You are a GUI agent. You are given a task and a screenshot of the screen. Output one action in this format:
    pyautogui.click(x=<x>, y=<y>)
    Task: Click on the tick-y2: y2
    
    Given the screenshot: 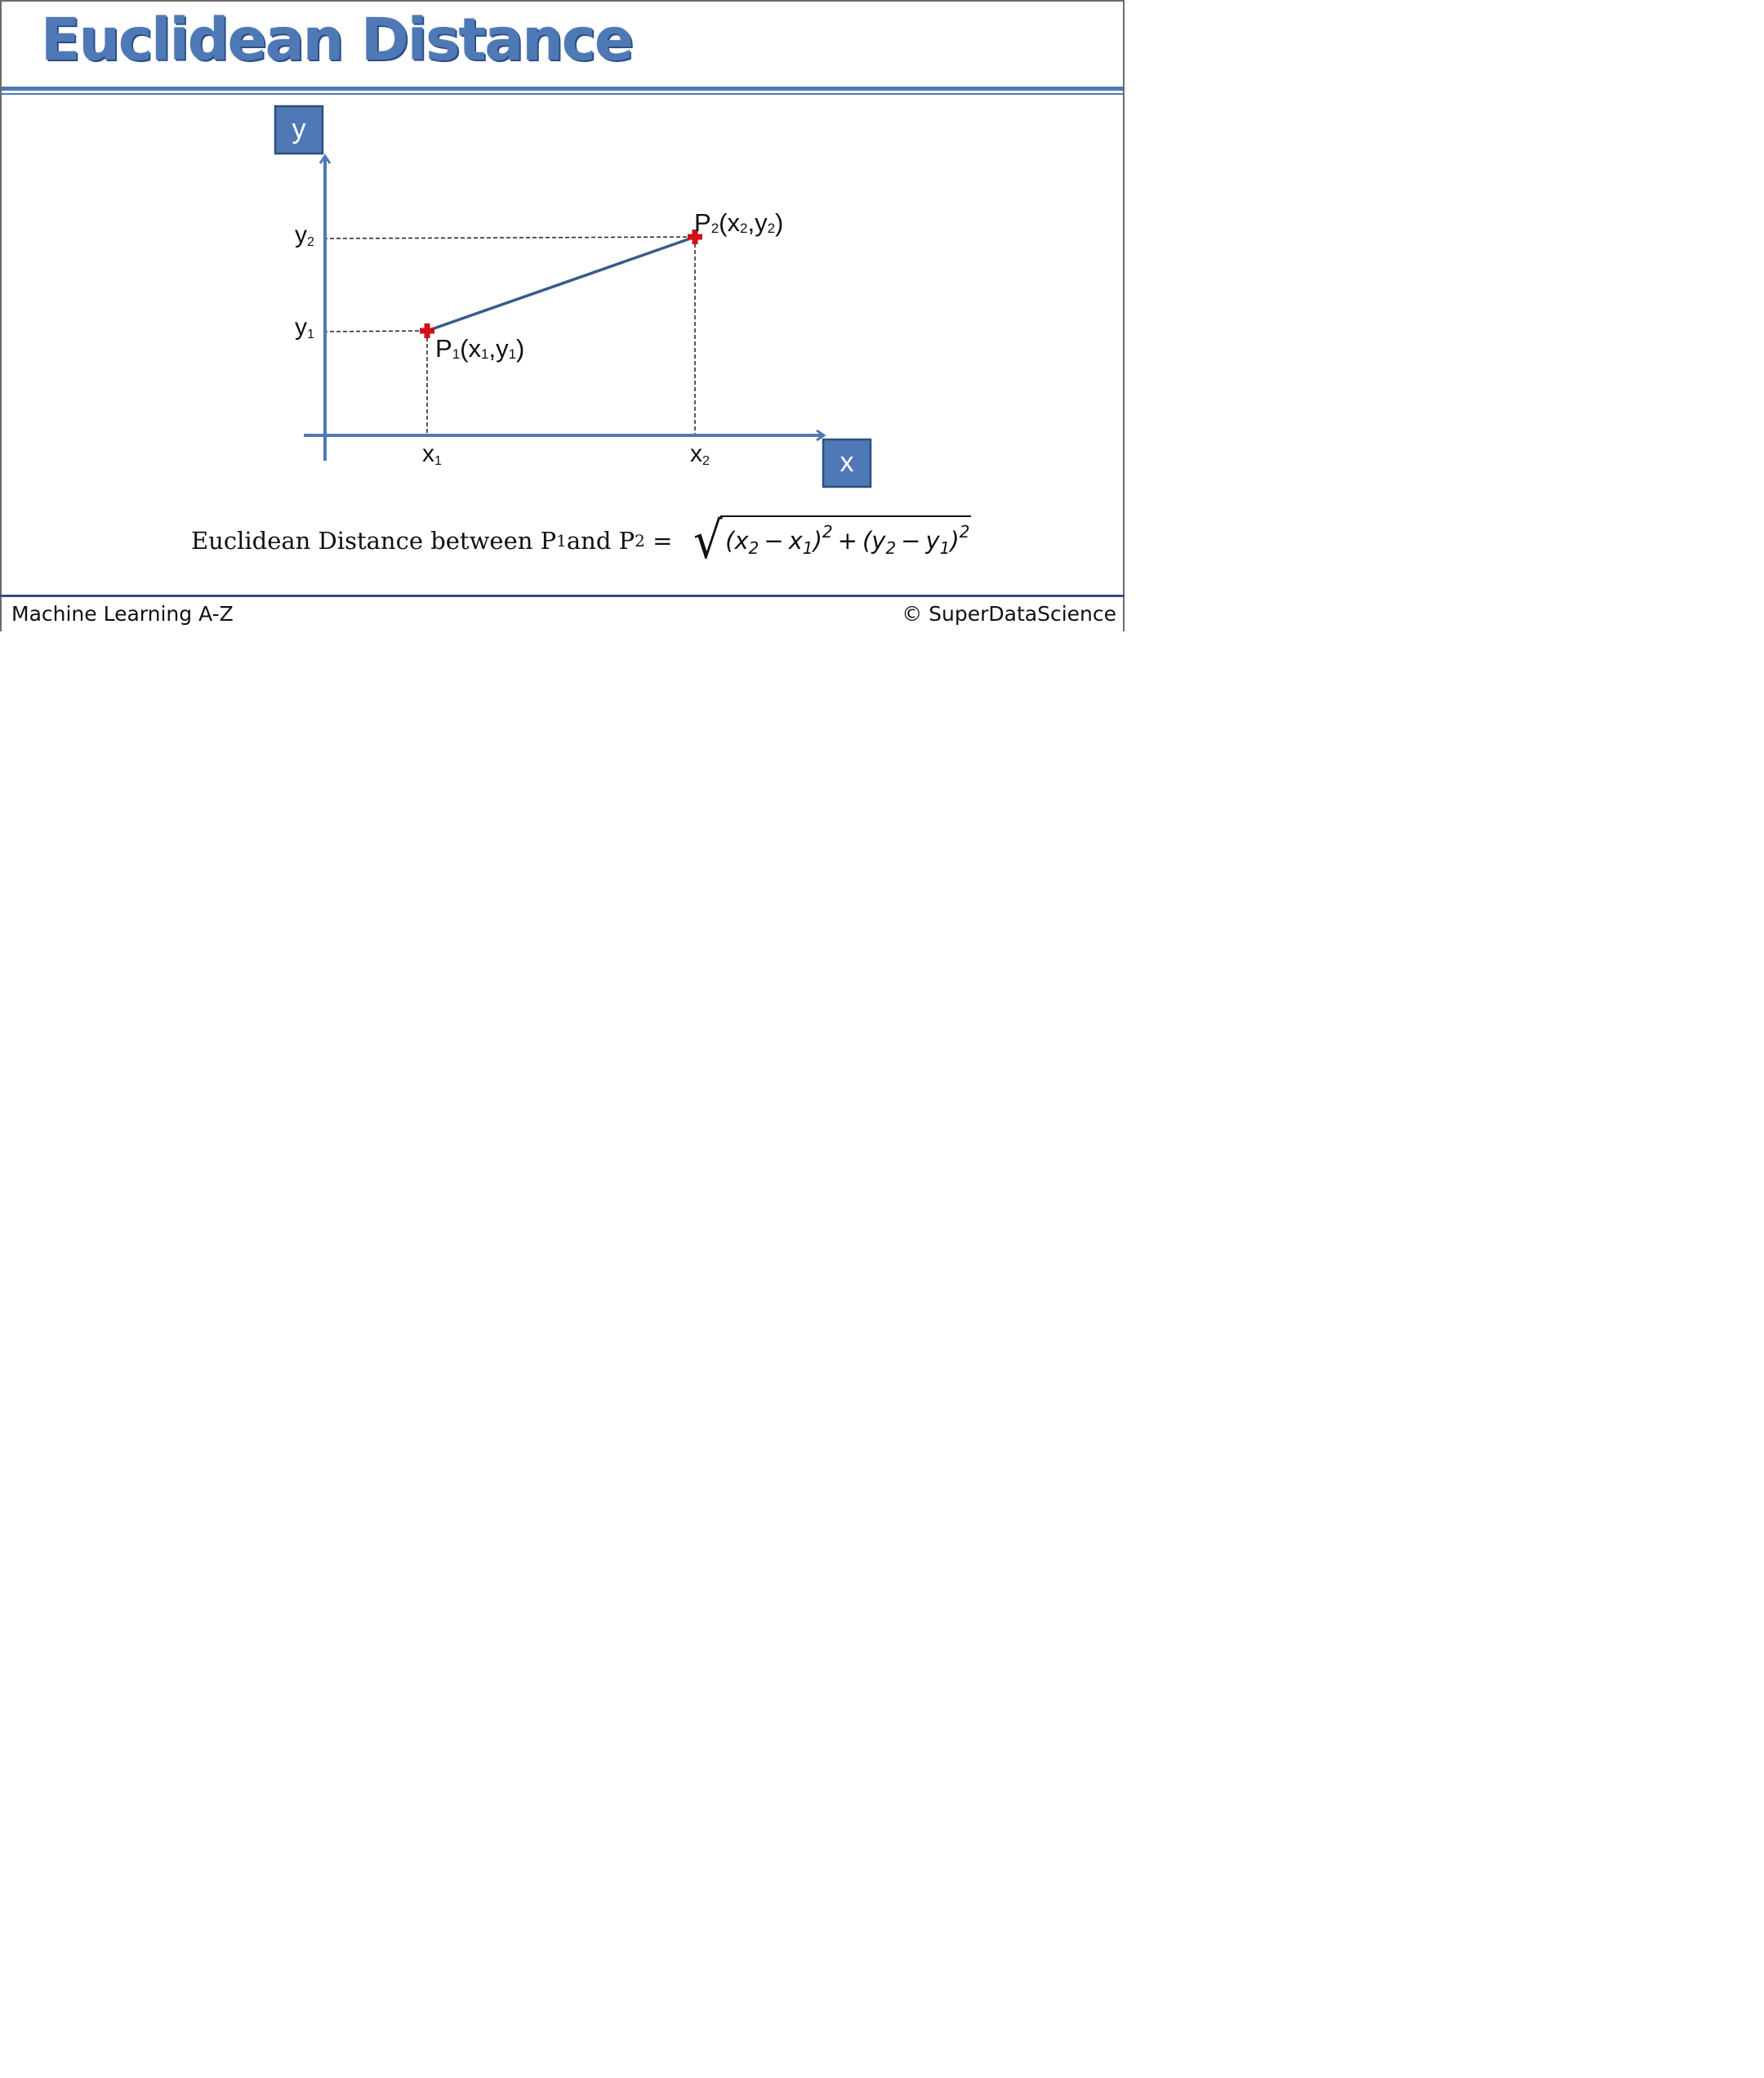 What is the action you would take?
    pyautogui.click(x=304, y=235)
    